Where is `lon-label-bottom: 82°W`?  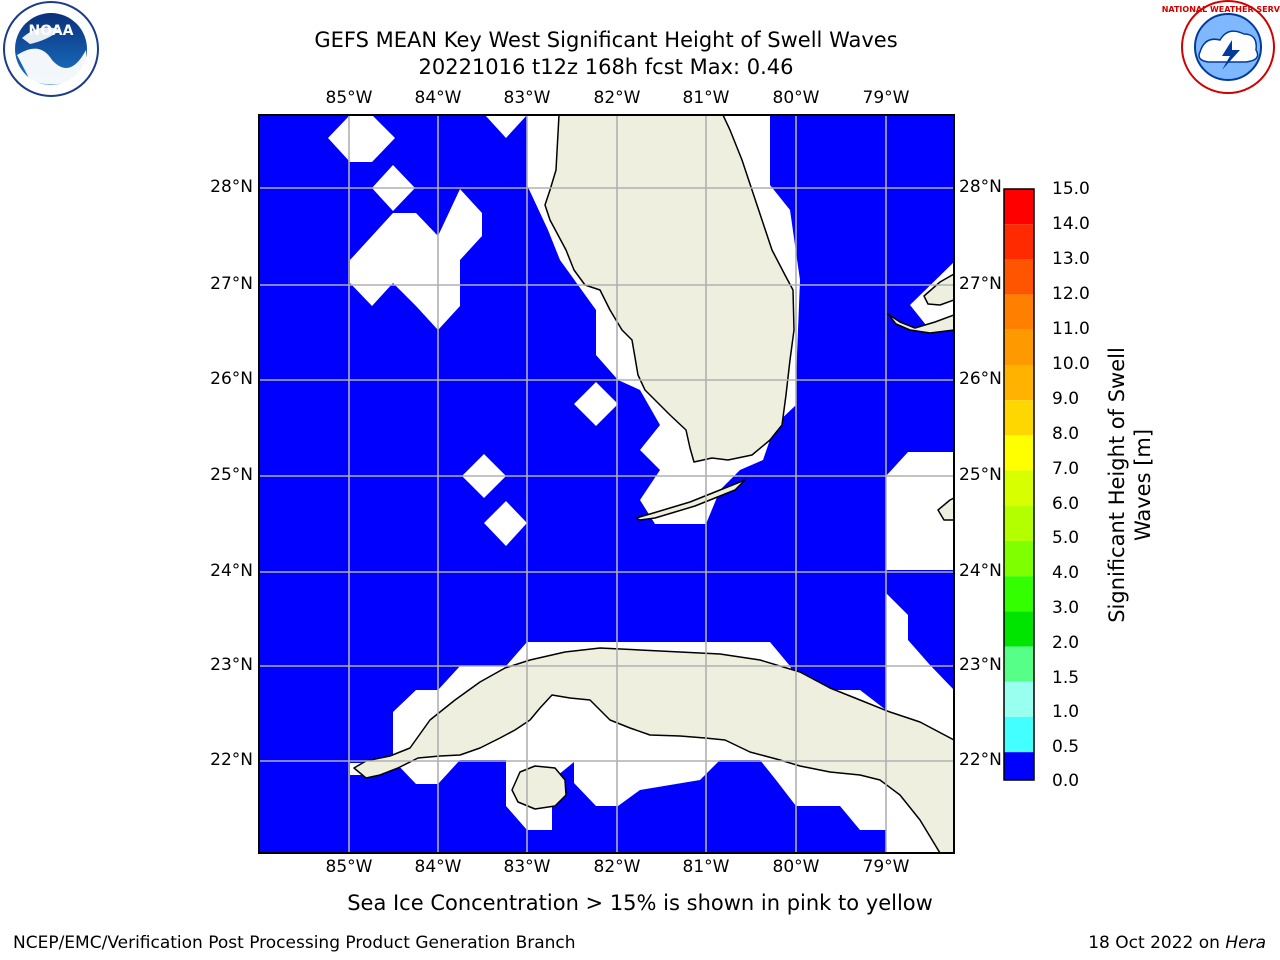 lon-label-bottom: 82°W is located at coordinates (617, 867).